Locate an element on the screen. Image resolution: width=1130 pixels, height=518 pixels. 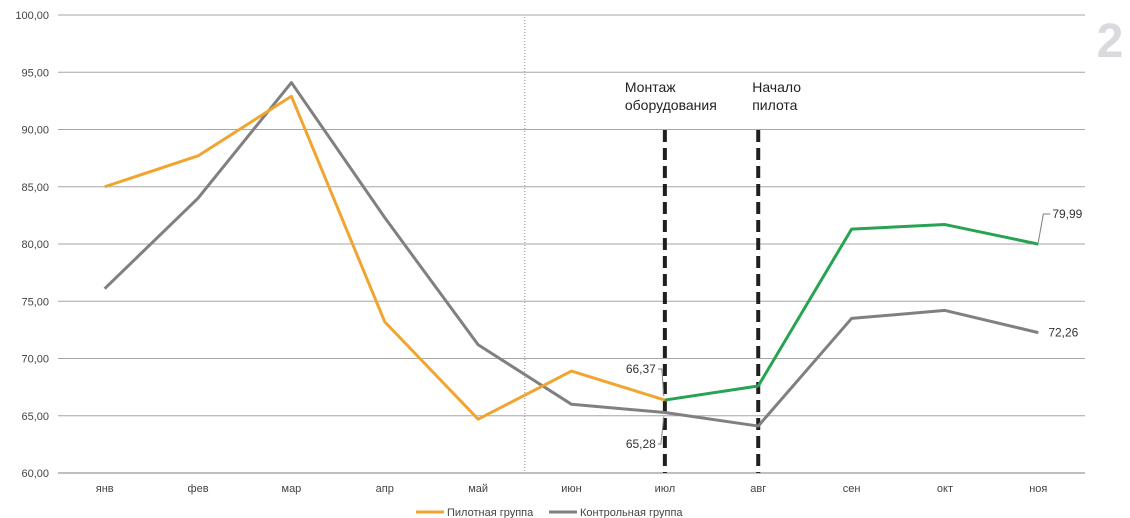
x-axis-ticks: янв фев мар апр май июн июл авг сен окт ноя is located at coordinates (572, 489).